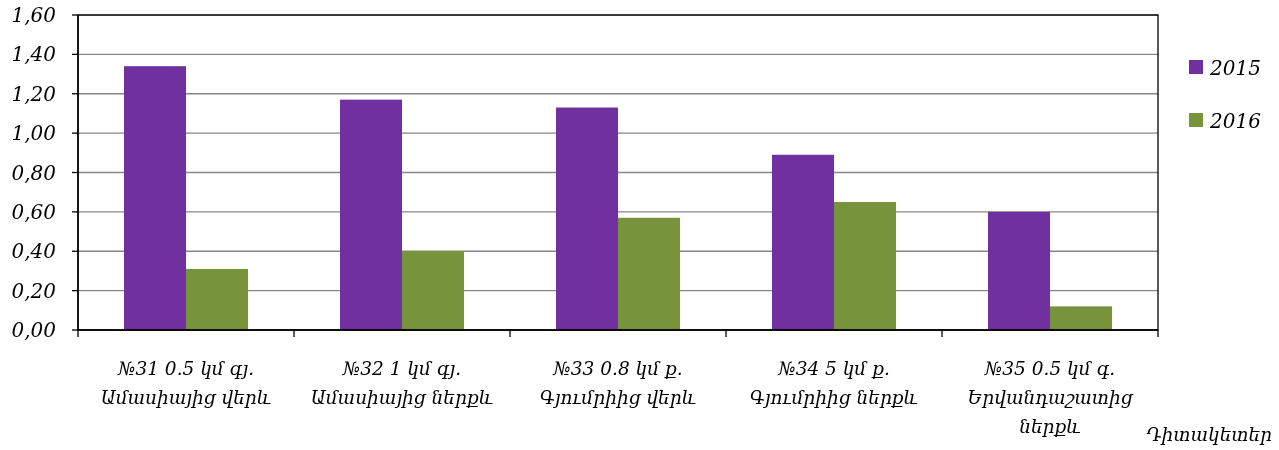  I want to click on x-tick-label: №33 0.8 կմ ք. Գյումրիից վերև, so click(618, 383).